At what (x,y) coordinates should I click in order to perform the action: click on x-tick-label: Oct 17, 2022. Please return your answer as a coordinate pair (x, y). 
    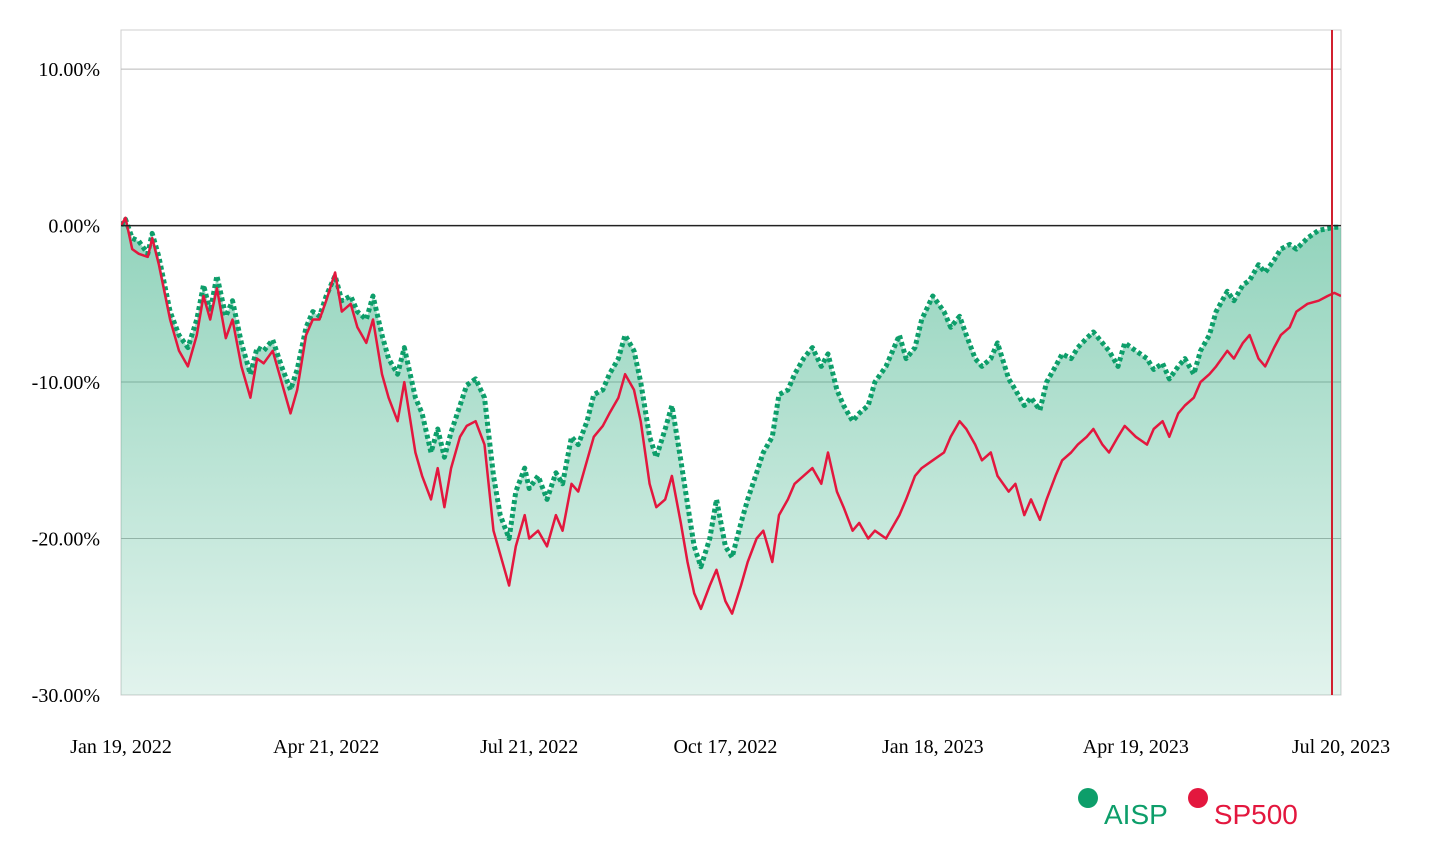
    Looking at the image, I should click on (725, 747).